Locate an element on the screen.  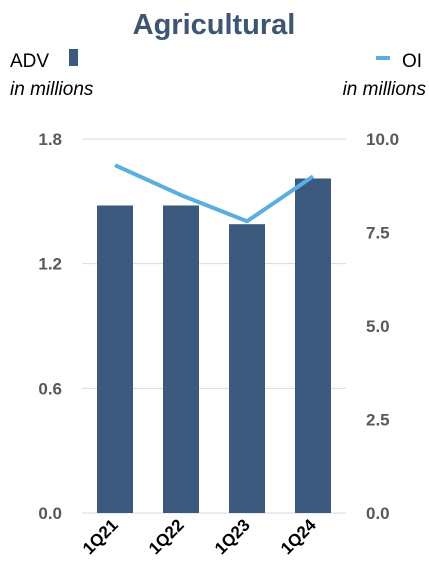
left-tick-label: 1.2 is located at coordinates (50, 264).